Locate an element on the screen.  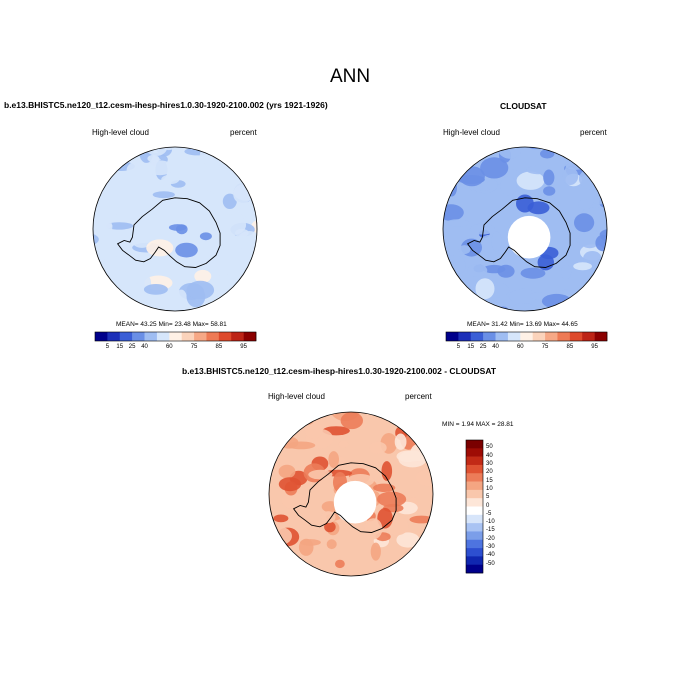
panel-1-colorbar-tick: 95 is located at coordinates (243, 347).